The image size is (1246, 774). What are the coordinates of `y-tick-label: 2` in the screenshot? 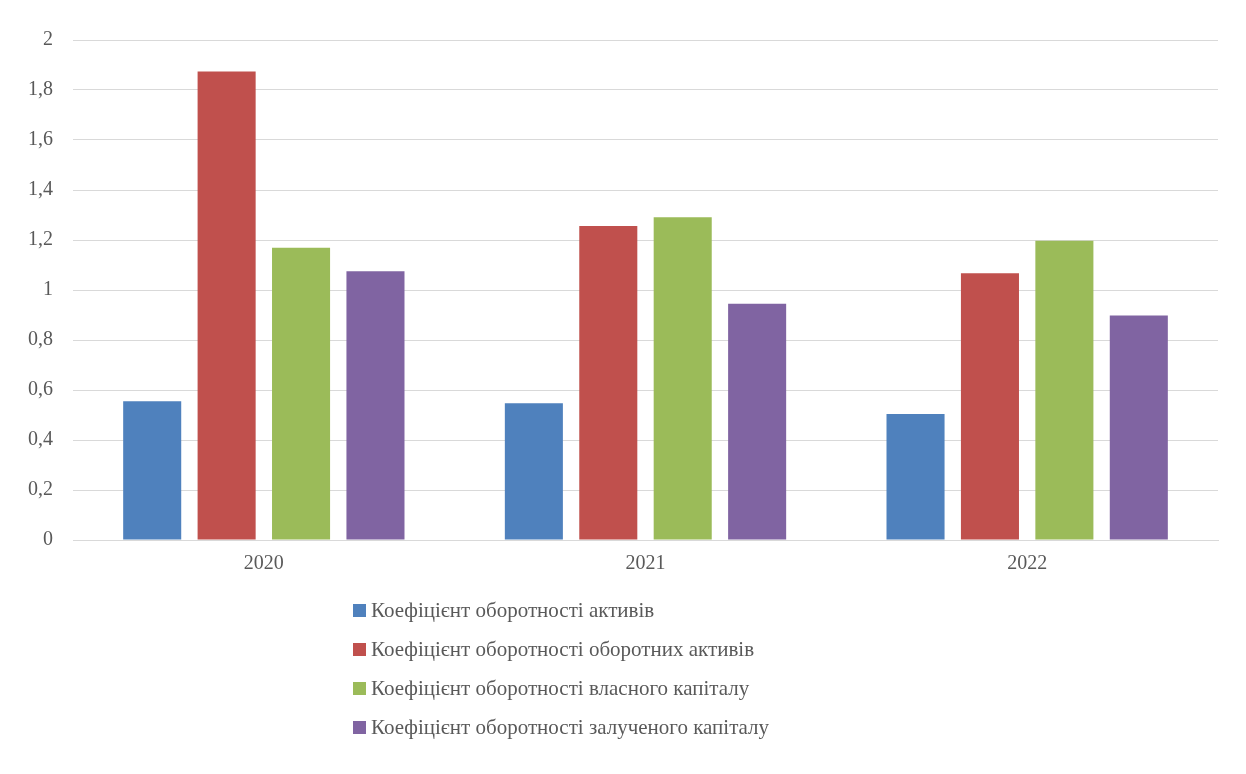 It's located at (48, 38).